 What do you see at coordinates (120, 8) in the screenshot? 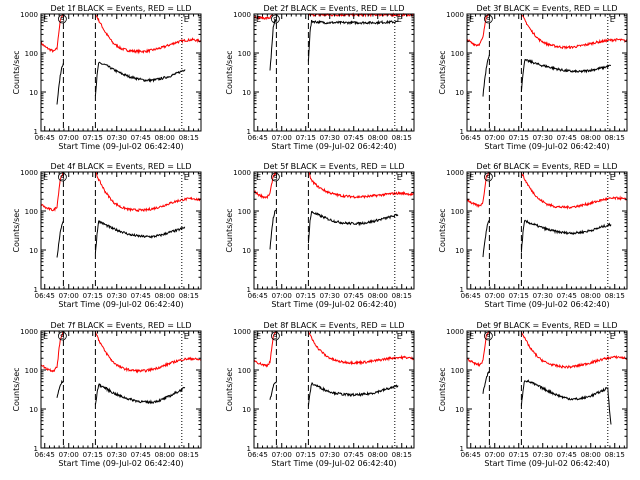
I see `chart-title: Det 1f BLACK = Events, RED = LLD` at bounding box center [120, 8].